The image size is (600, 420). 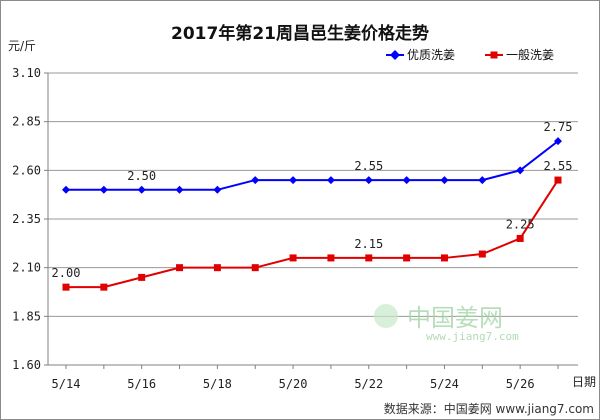 What do you see at coordinates (66, 273) in the screenshot?
I see `data-label: 2.00` at bounding box center [66, 273].